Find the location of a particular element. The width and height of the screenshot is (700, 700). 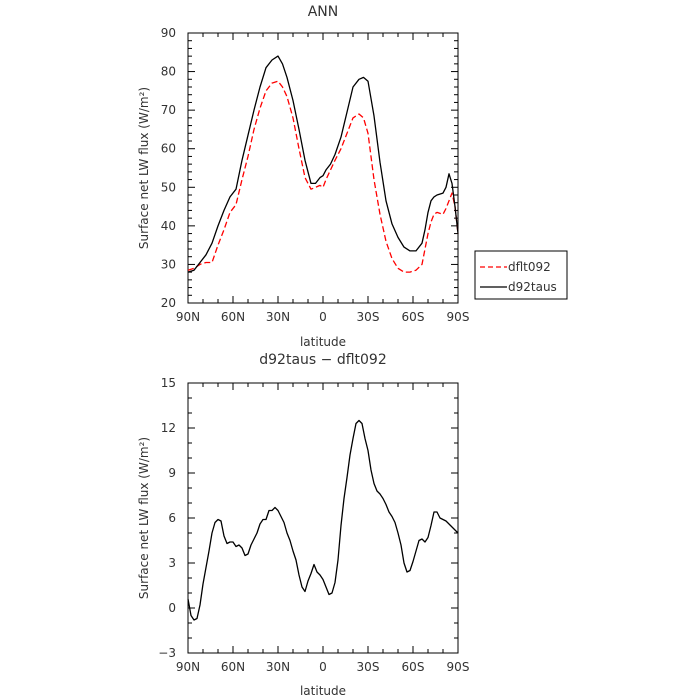

bottom-series-layer is located at coordinates (323, 520).